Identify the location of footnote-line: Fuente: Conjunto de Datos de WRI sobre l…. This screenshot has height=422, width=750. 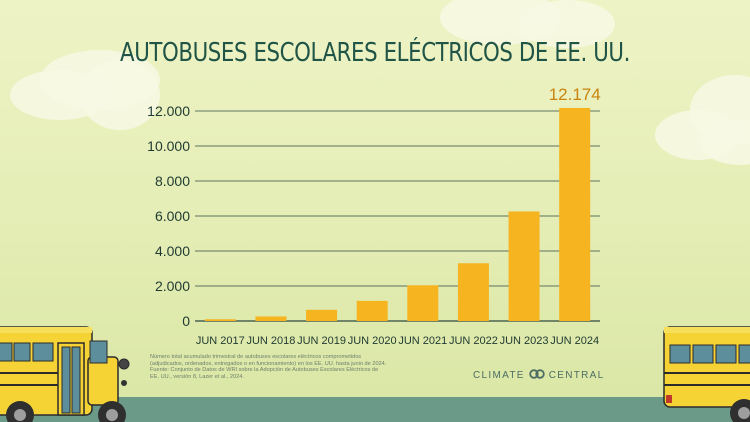
(264, 370).